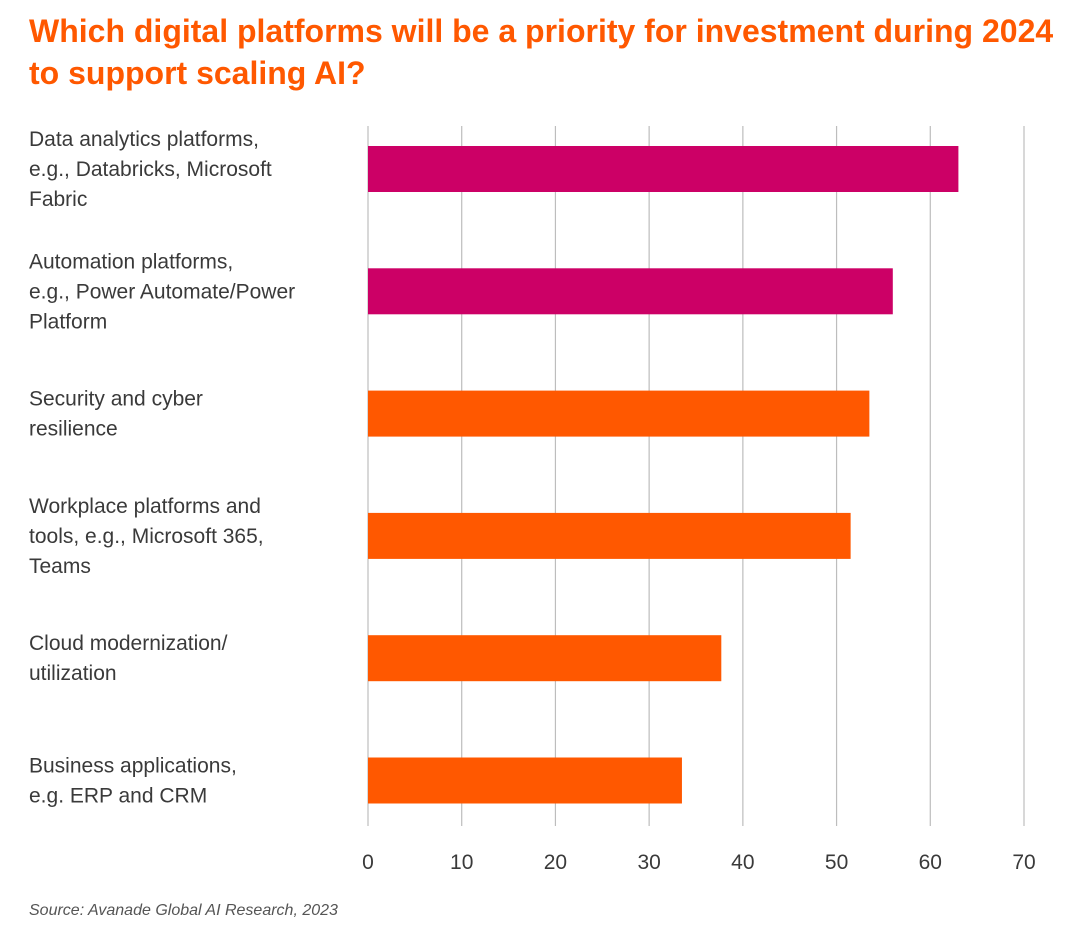  I want to click on category-label-line: Business applications,, so click(133, 766).